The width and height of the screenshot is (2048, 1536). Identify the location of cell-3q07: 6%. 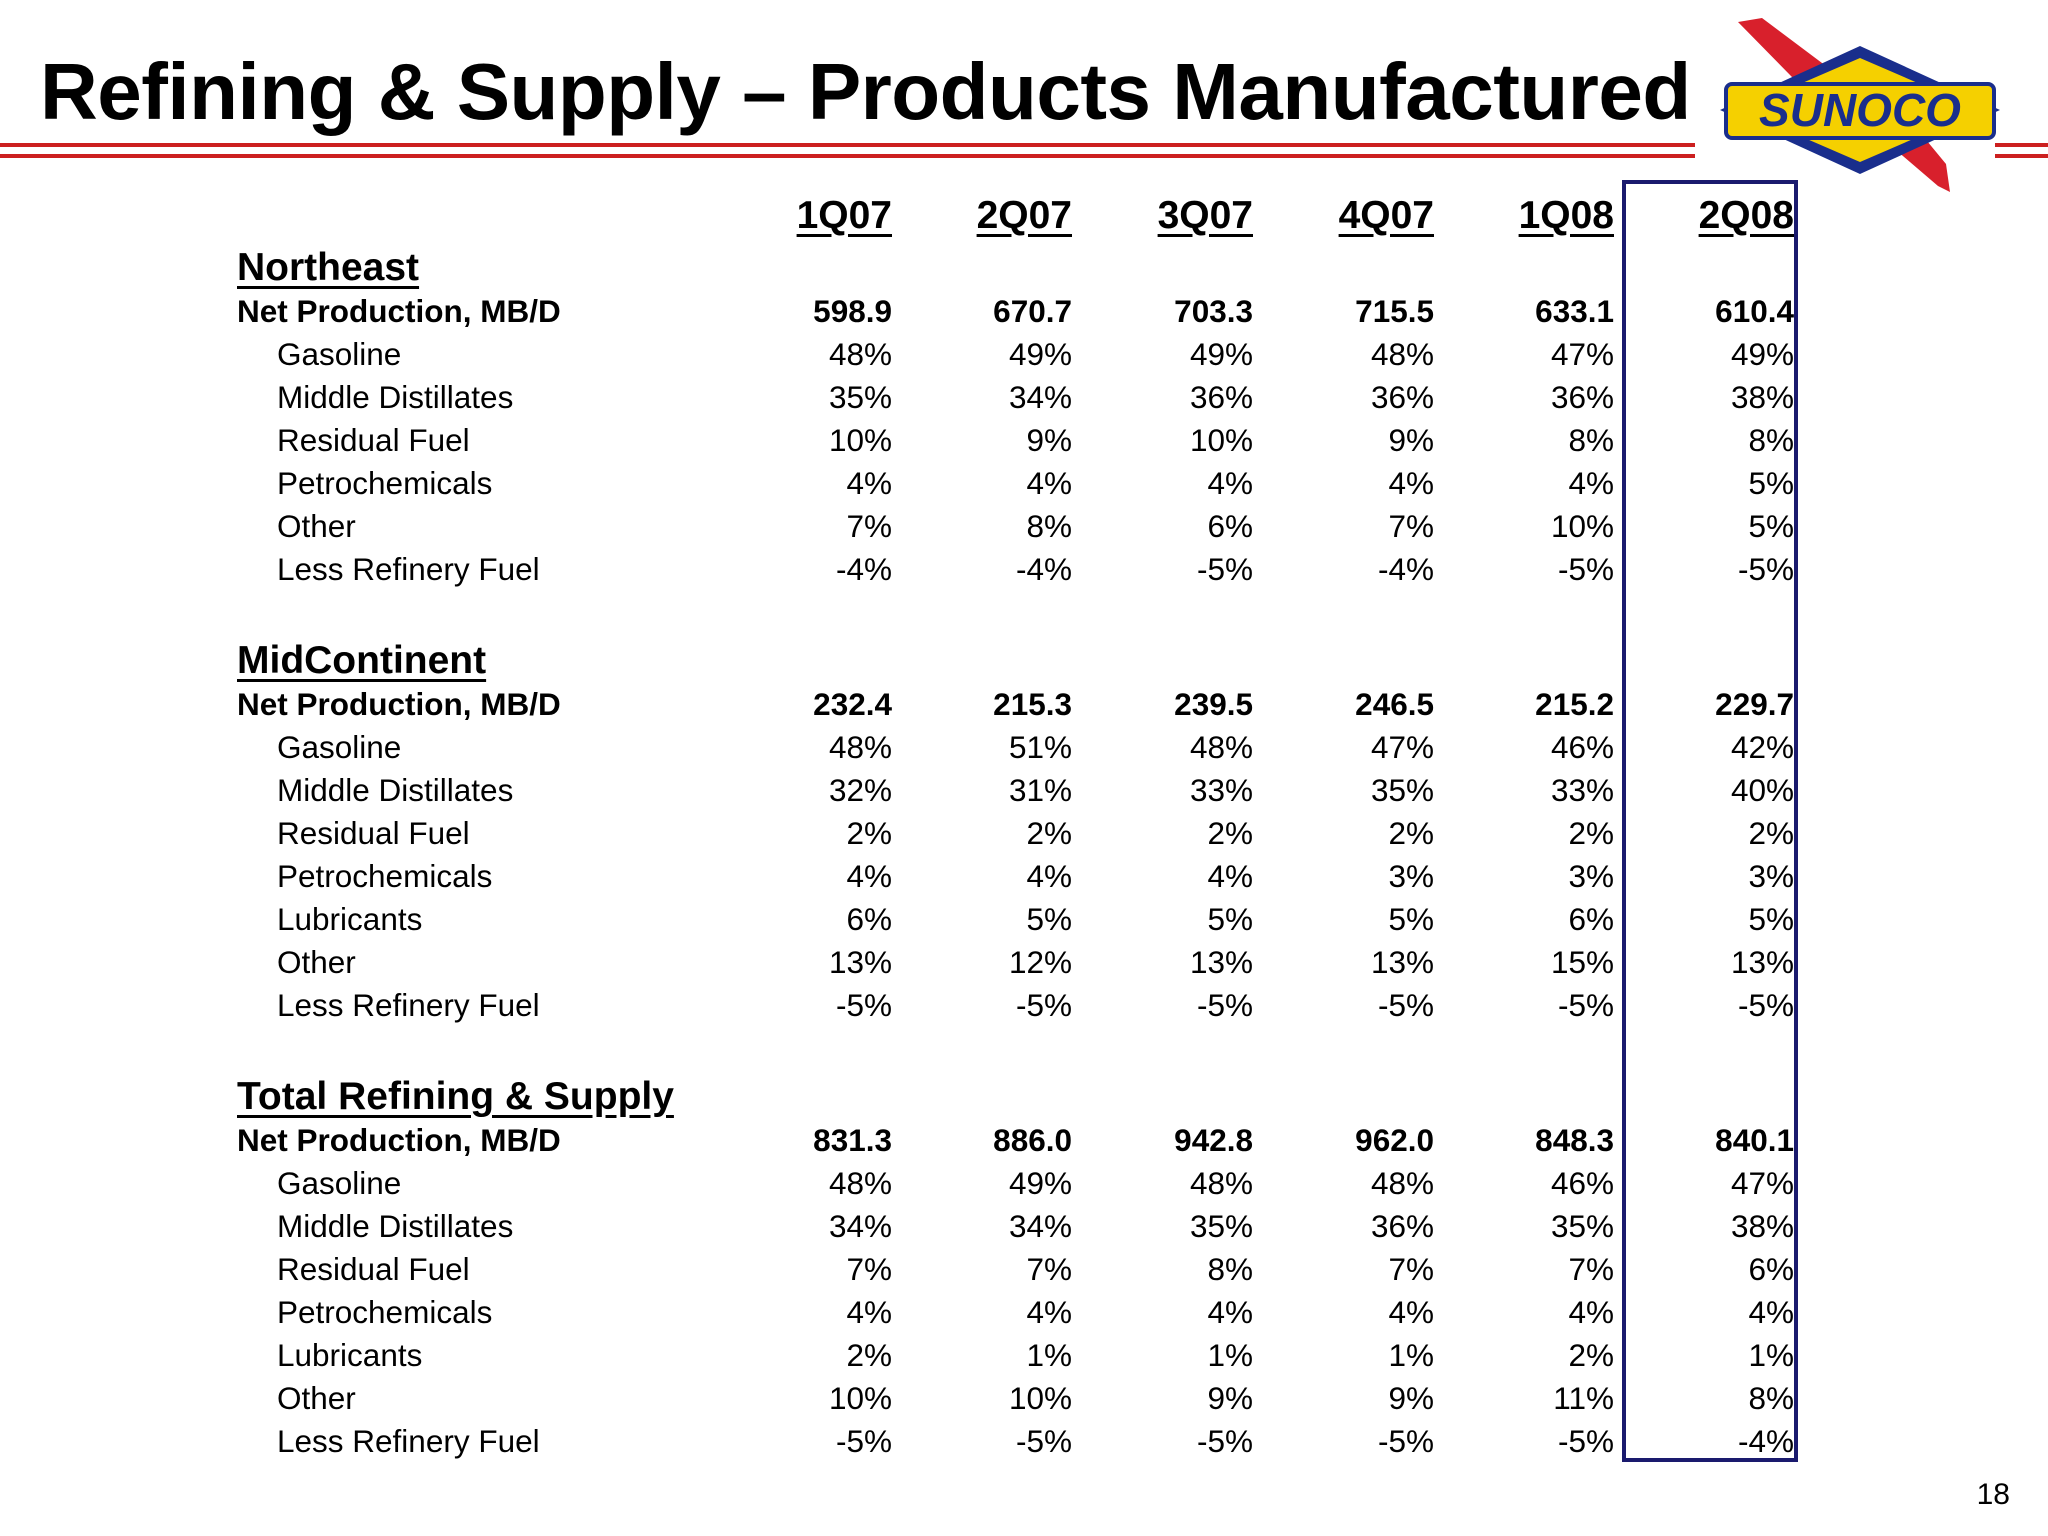
(1178, 526).